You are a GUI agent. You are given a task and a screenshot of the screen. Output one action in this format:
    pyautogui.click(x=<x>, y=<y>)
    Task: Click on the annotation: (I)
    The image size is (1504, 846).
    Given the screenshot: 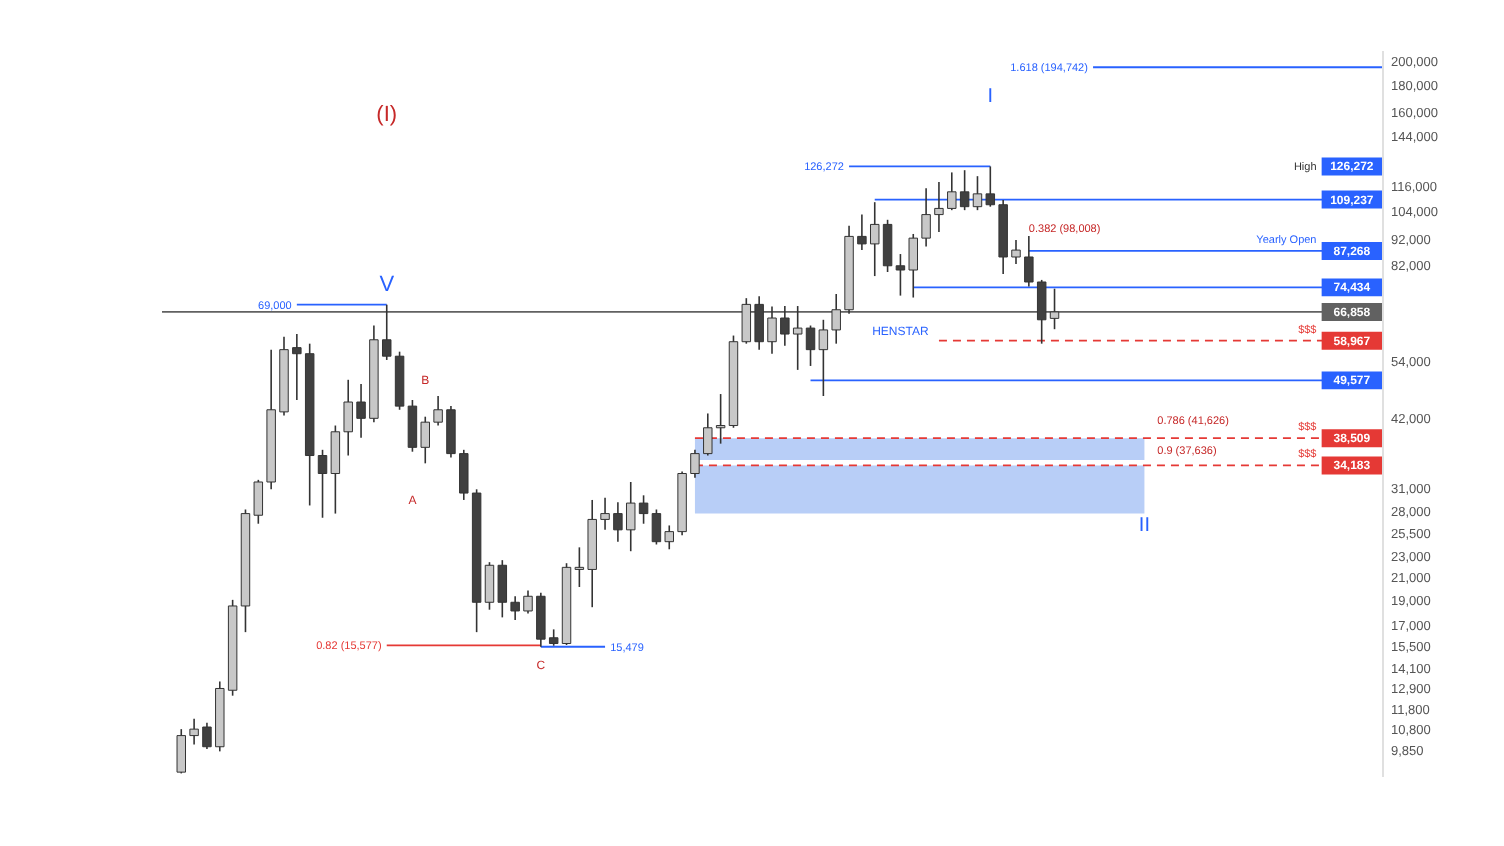 What is the action you would take?
    pyautogui.click(x=387, y=114)
    